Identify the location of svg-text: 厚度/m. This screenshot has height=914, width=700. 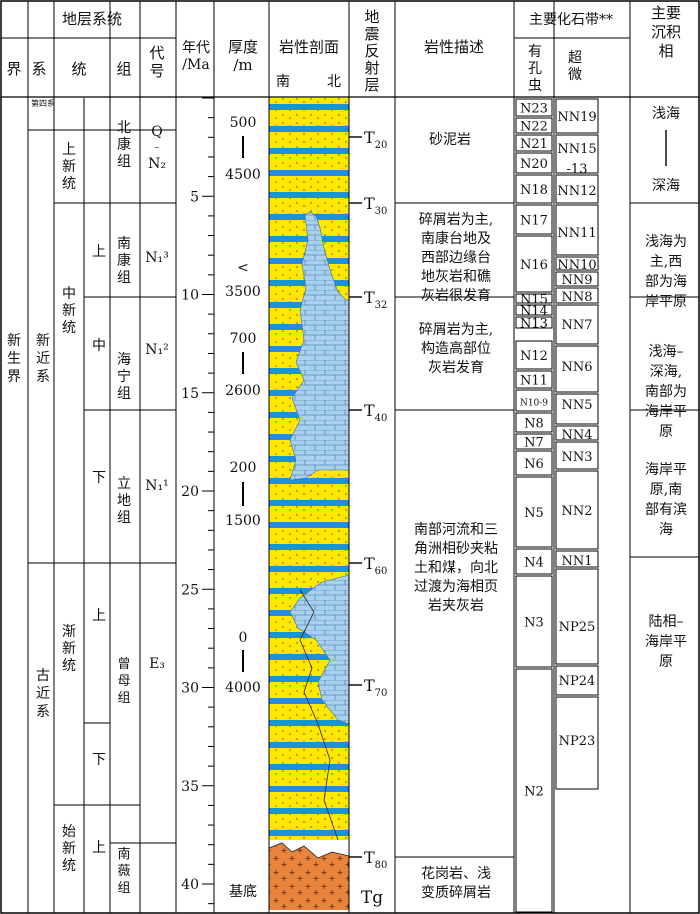
(243, 56).